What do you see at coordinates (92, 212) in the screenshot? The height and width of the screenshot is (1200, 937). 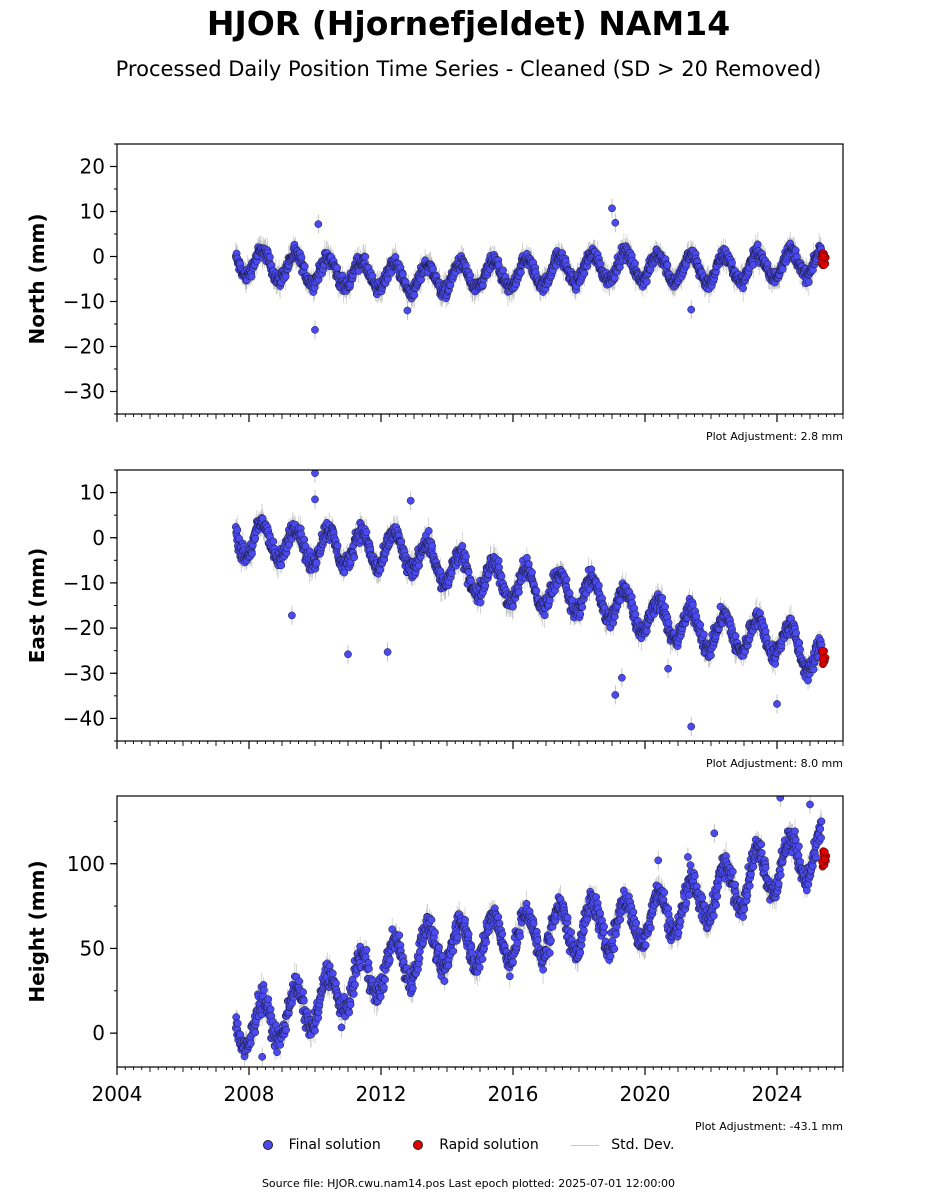 I see `y-tick-label: 10` at bounding box center [92, 212].